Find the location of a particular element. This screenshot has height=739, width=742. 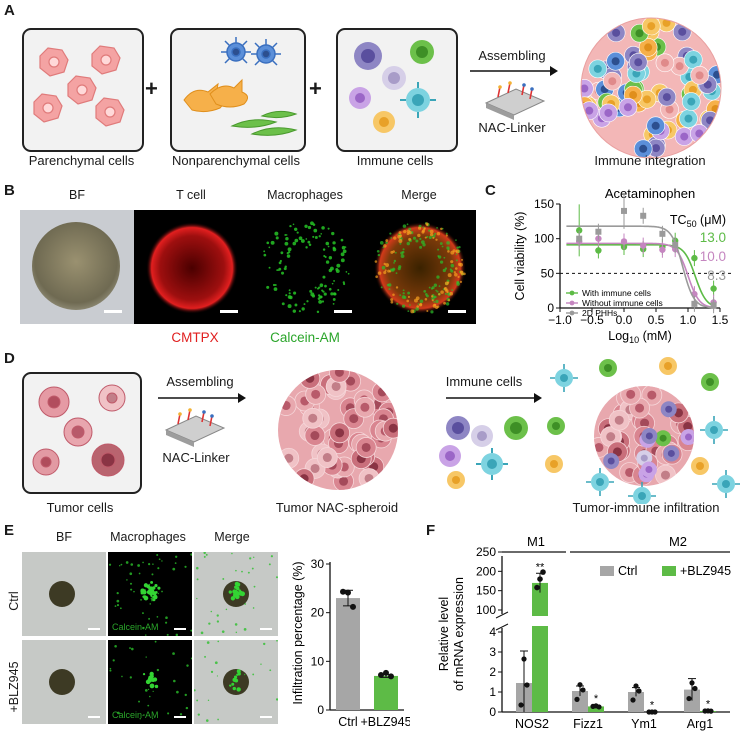

chart-c-tc50-header: TC50 (μM) is located at coordinates (698, 221).